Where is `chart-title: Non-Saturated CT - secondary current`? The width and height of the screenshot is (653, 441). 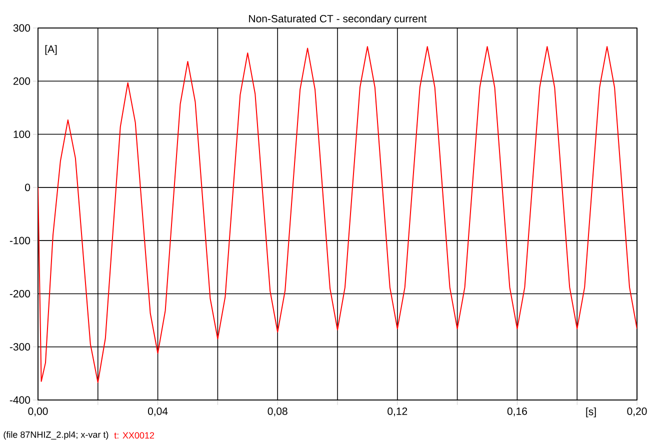
chart-title: Non-Saturated CT - secondary current is located at coordinates (338, 19).